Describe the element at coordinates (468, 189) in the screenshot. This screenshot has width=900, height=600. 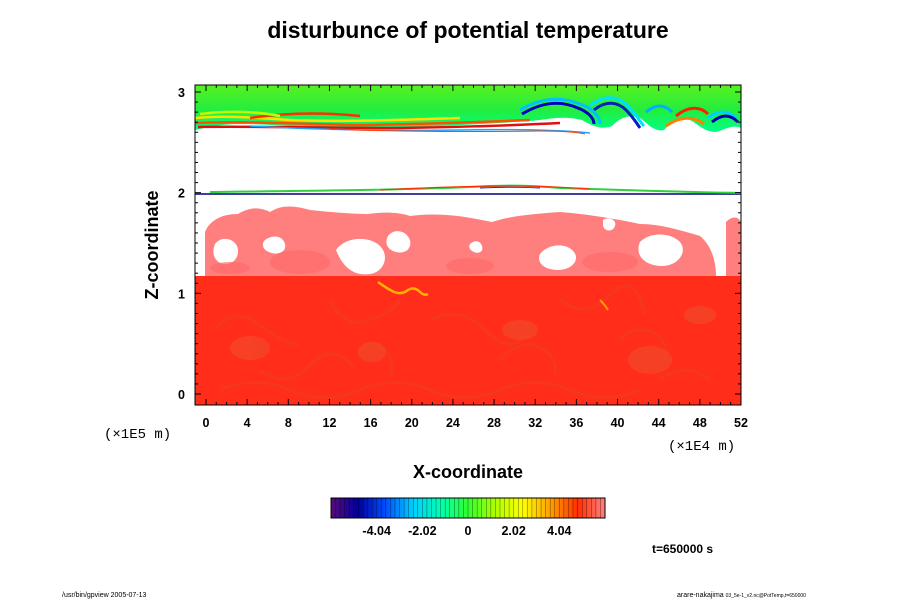
I see `interface-band` at that location.